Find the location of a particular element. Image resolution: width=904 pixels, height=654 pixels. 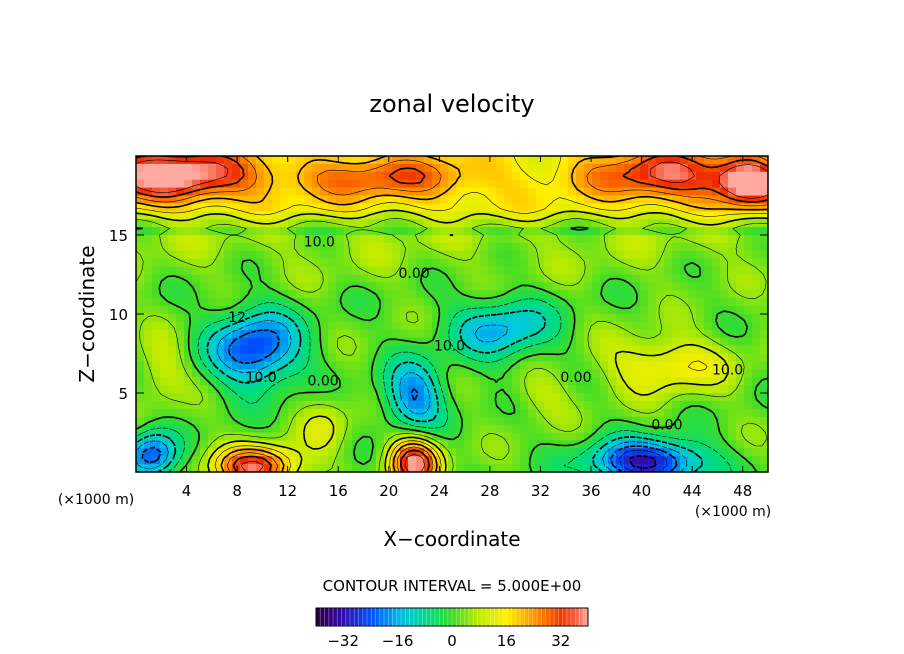

colorbar-tick-label: 16 is located at coordinates (506, 641).